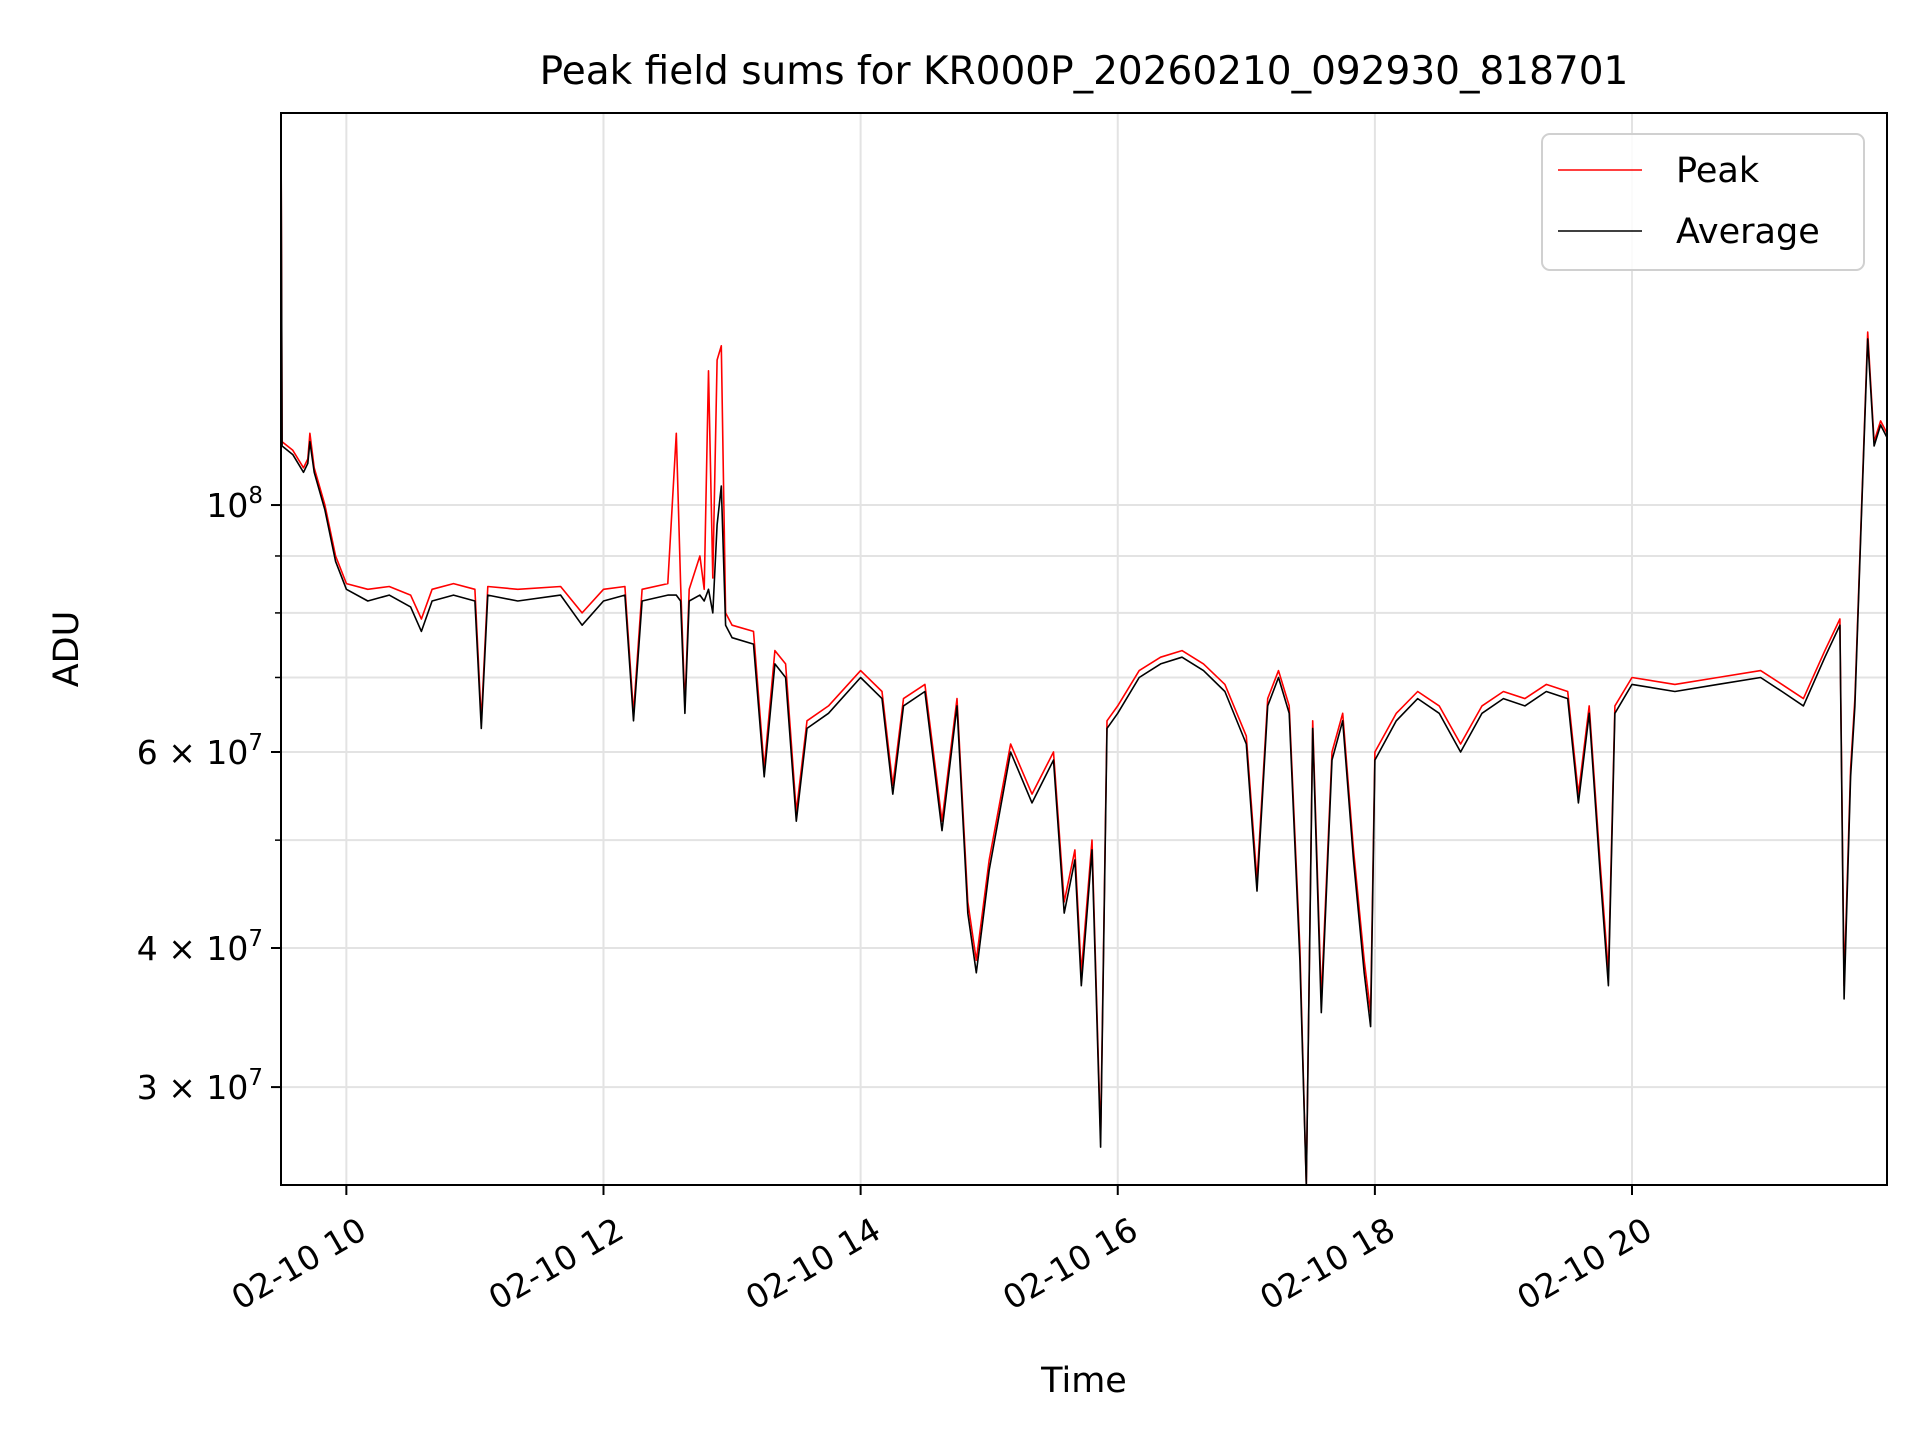  Describe the element at coordinates (147, 948) in the screenshot. I see `y-tick-mantissa: 4` at that location.